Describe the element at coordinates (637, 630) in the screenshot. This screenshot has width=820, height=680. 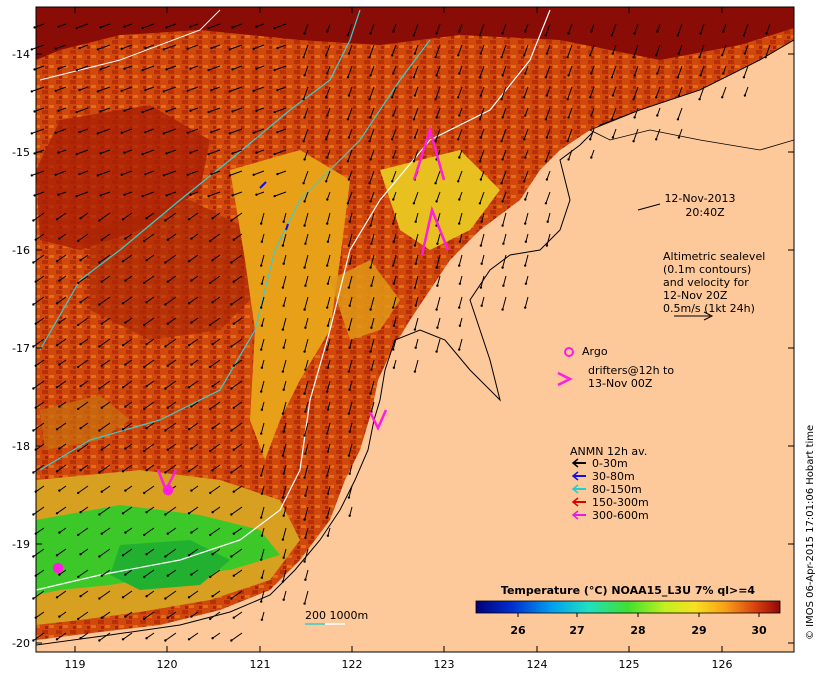
I see `colorbar-tick-label: 28` at that location.